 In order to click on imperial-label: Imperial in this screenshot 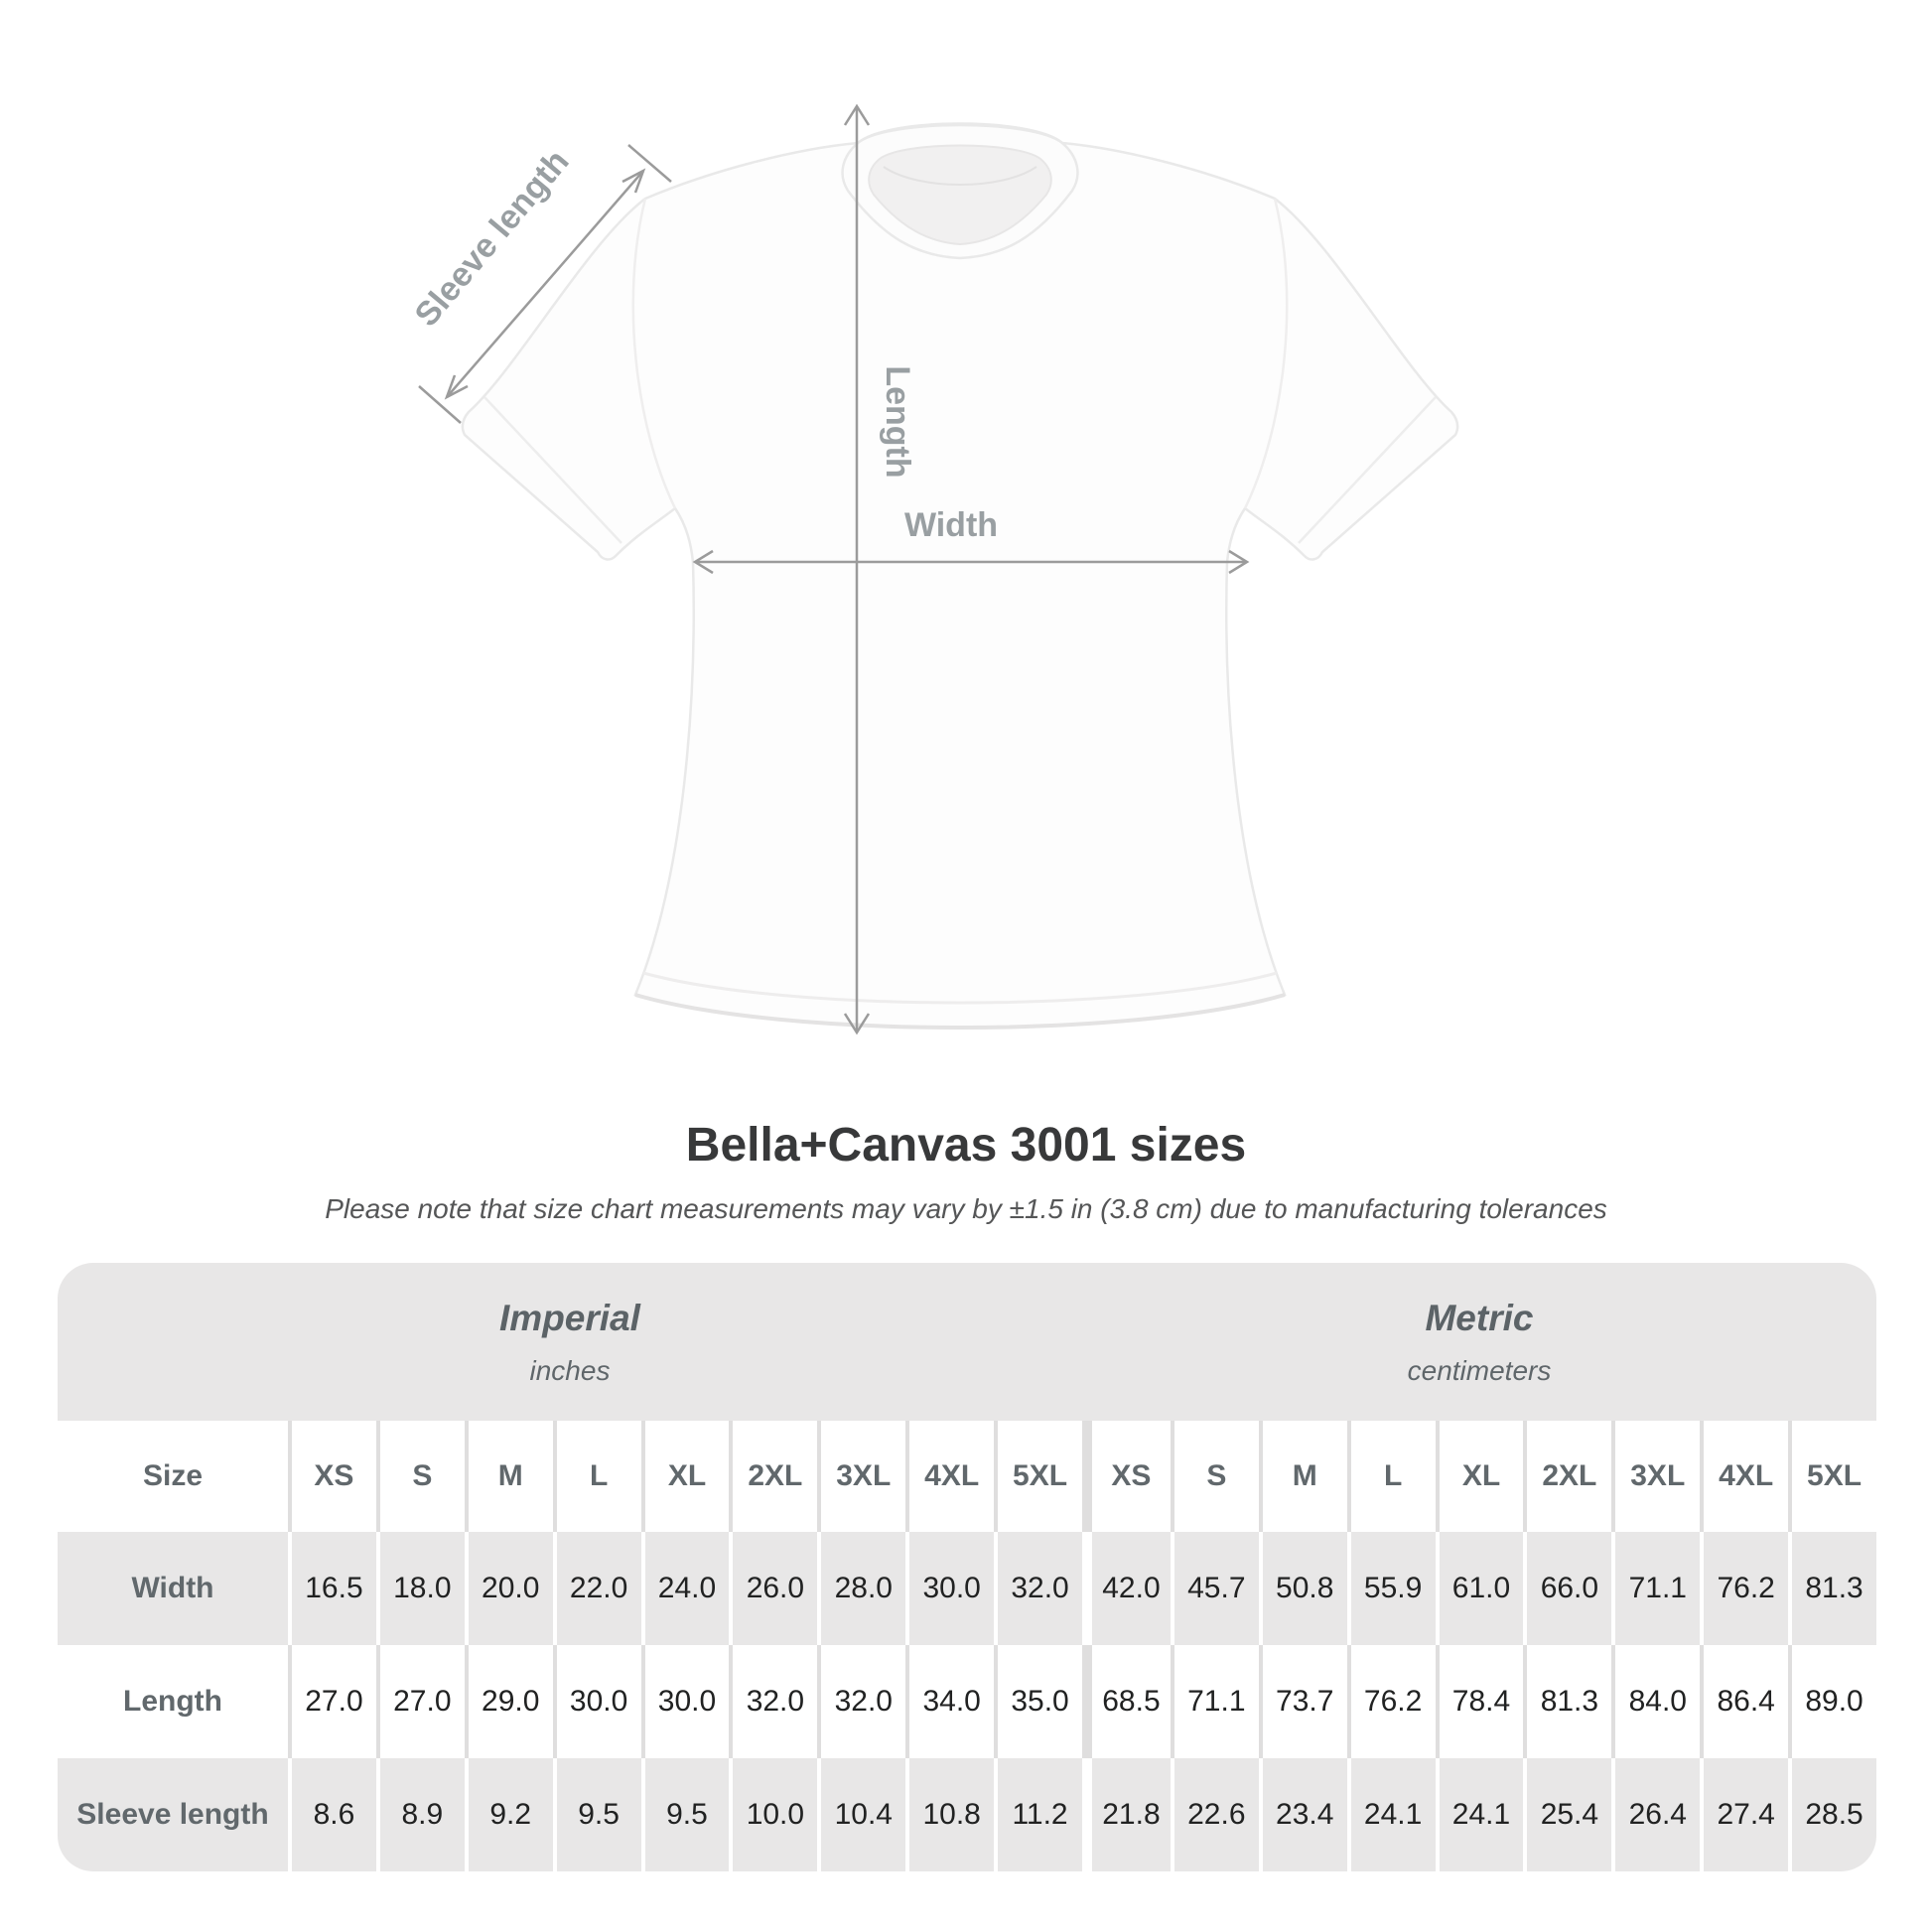, I will do `click(569, 1318)`.